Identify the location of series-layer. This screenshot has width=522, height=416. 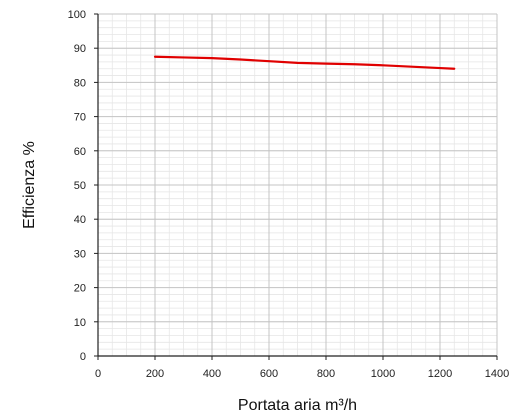
(304, 62).